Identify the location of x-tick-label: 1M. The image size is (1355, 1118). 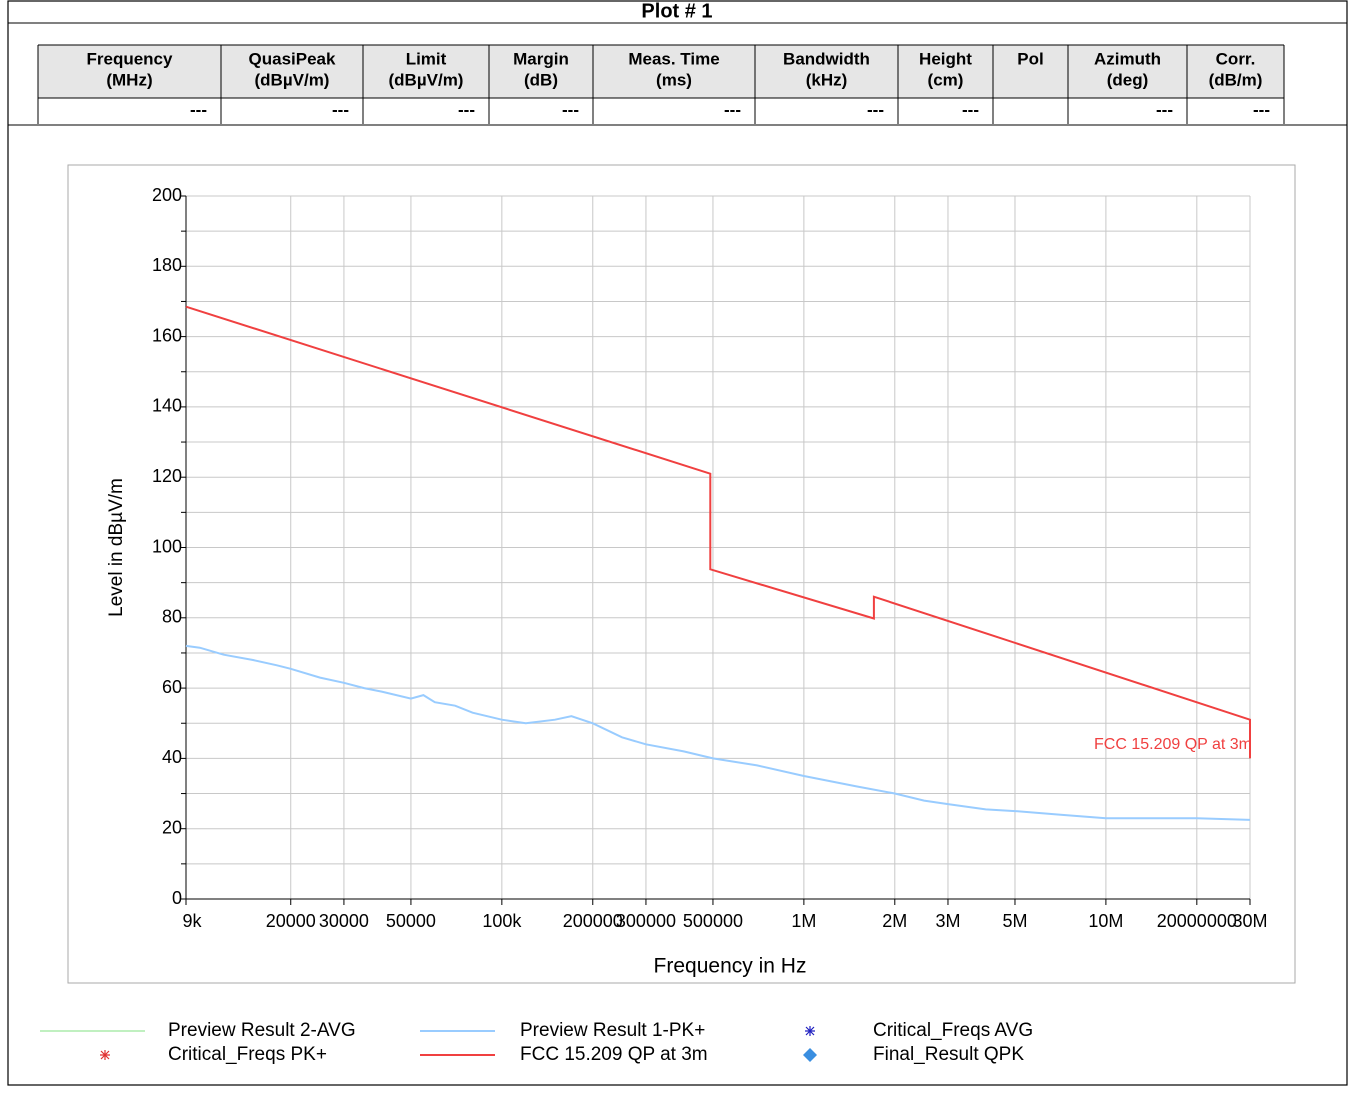
(803, 921).